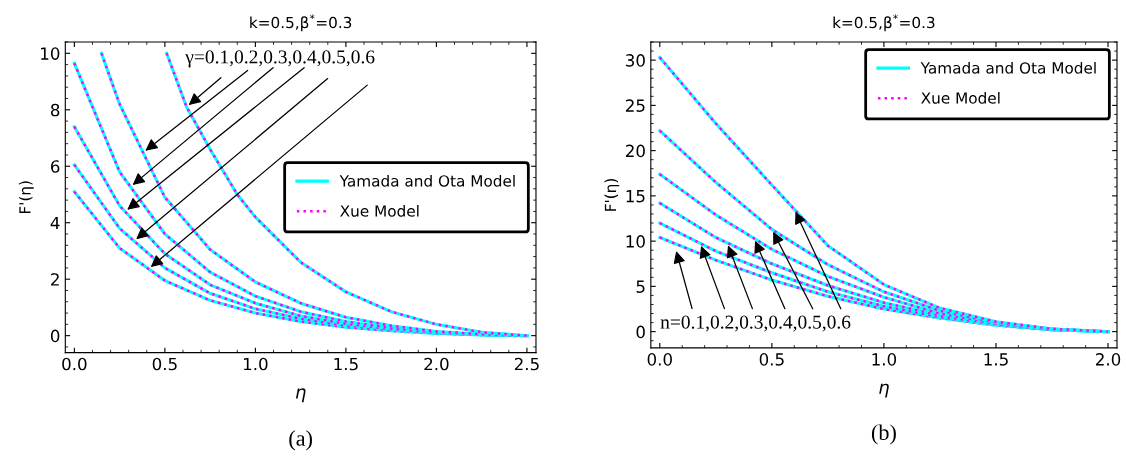  Describe the element at coordinates (526, 364) in the screenshot. I see `x-tick-label: 2.5` at that location.